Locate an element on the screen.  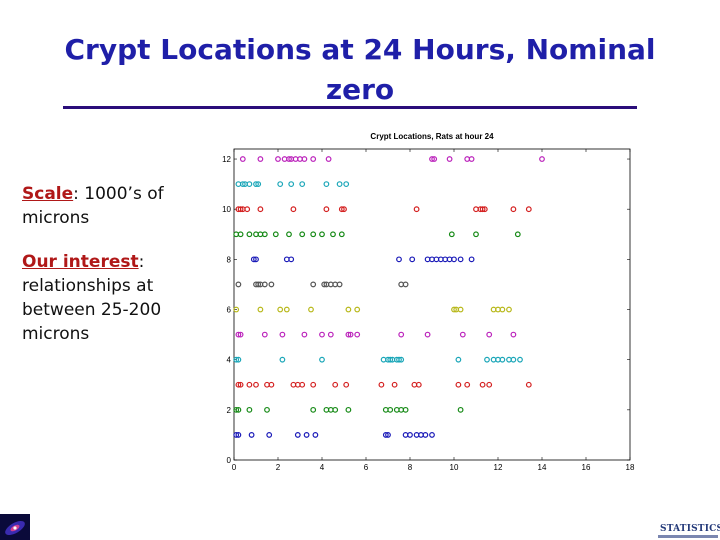
title-divider is located at coordinates (350, 107).